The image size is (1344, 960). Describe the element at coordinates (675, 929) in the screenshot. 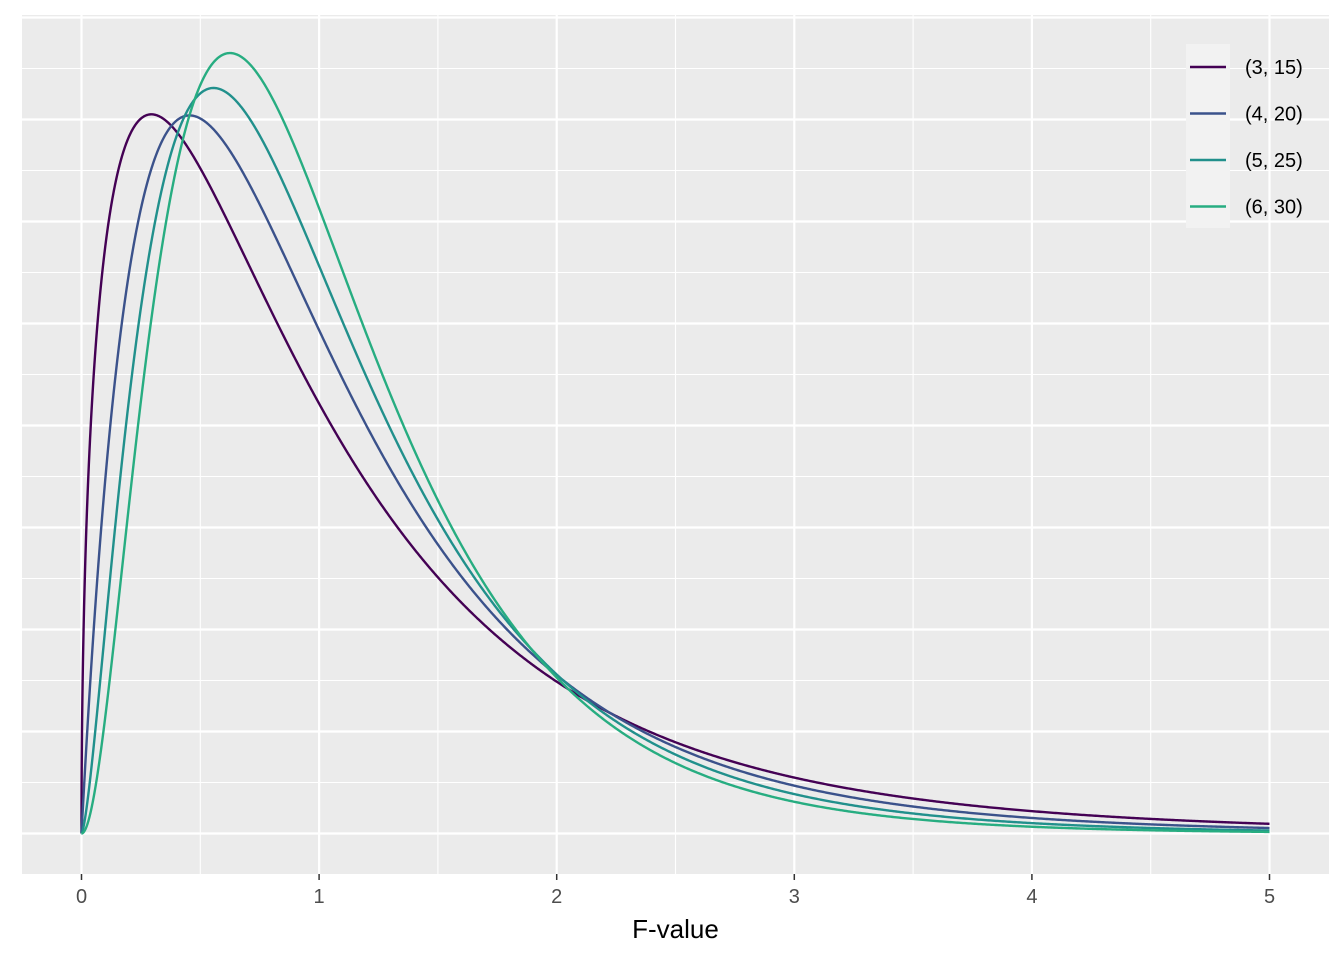

I see `x-axis-title: F-value` at that location.